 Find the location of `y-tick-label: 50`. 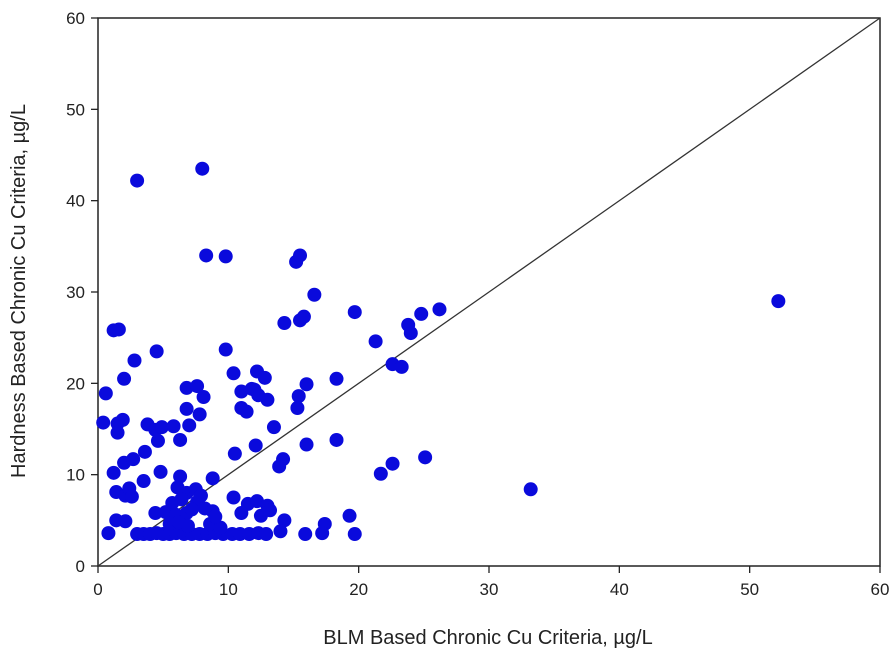

y-tick-label: 50 is located at coordinates (75, 109).